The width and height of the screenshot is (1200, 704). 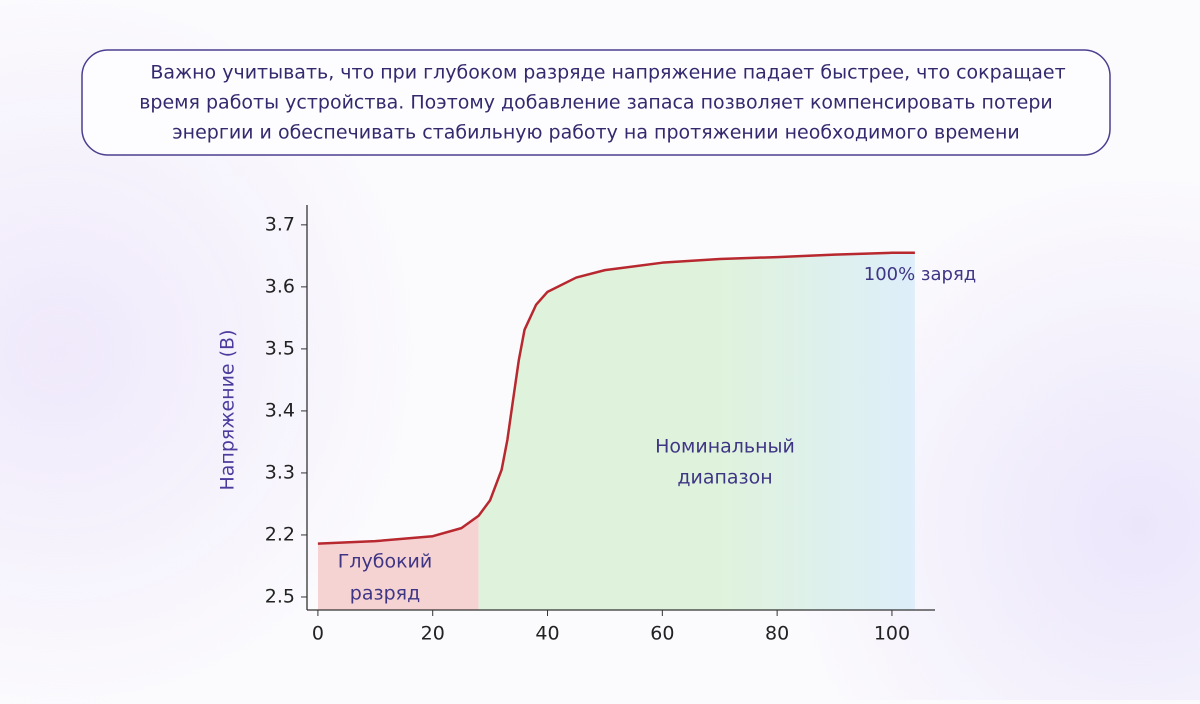 I want to click on x-tick-label: 80, so click(x=777, y=634).